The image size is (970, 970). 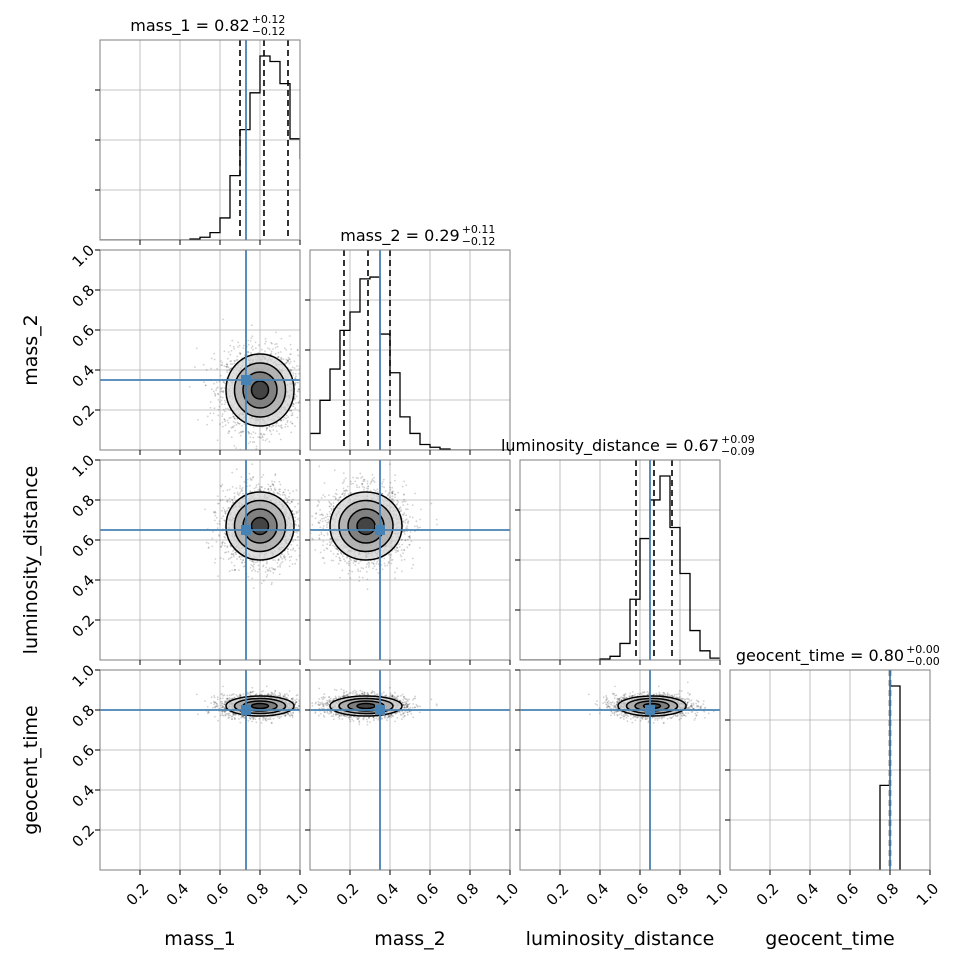 I want to click on title-plus-geocent_time: +0.00, so click(x=923, y=649).